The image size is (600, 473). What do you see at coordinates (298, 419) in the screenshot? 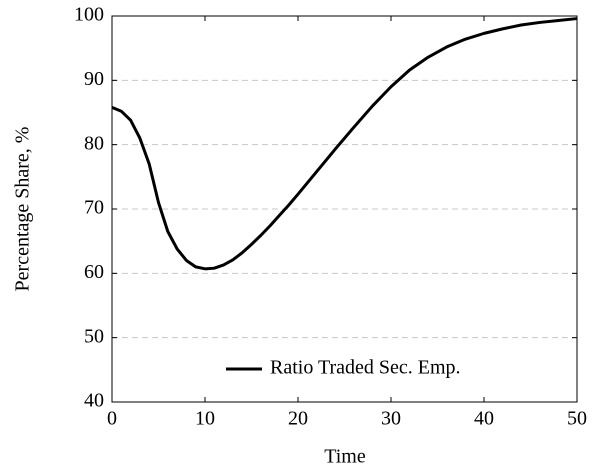
I see `x-tick-label: 20` at bounding box center [298, 419].